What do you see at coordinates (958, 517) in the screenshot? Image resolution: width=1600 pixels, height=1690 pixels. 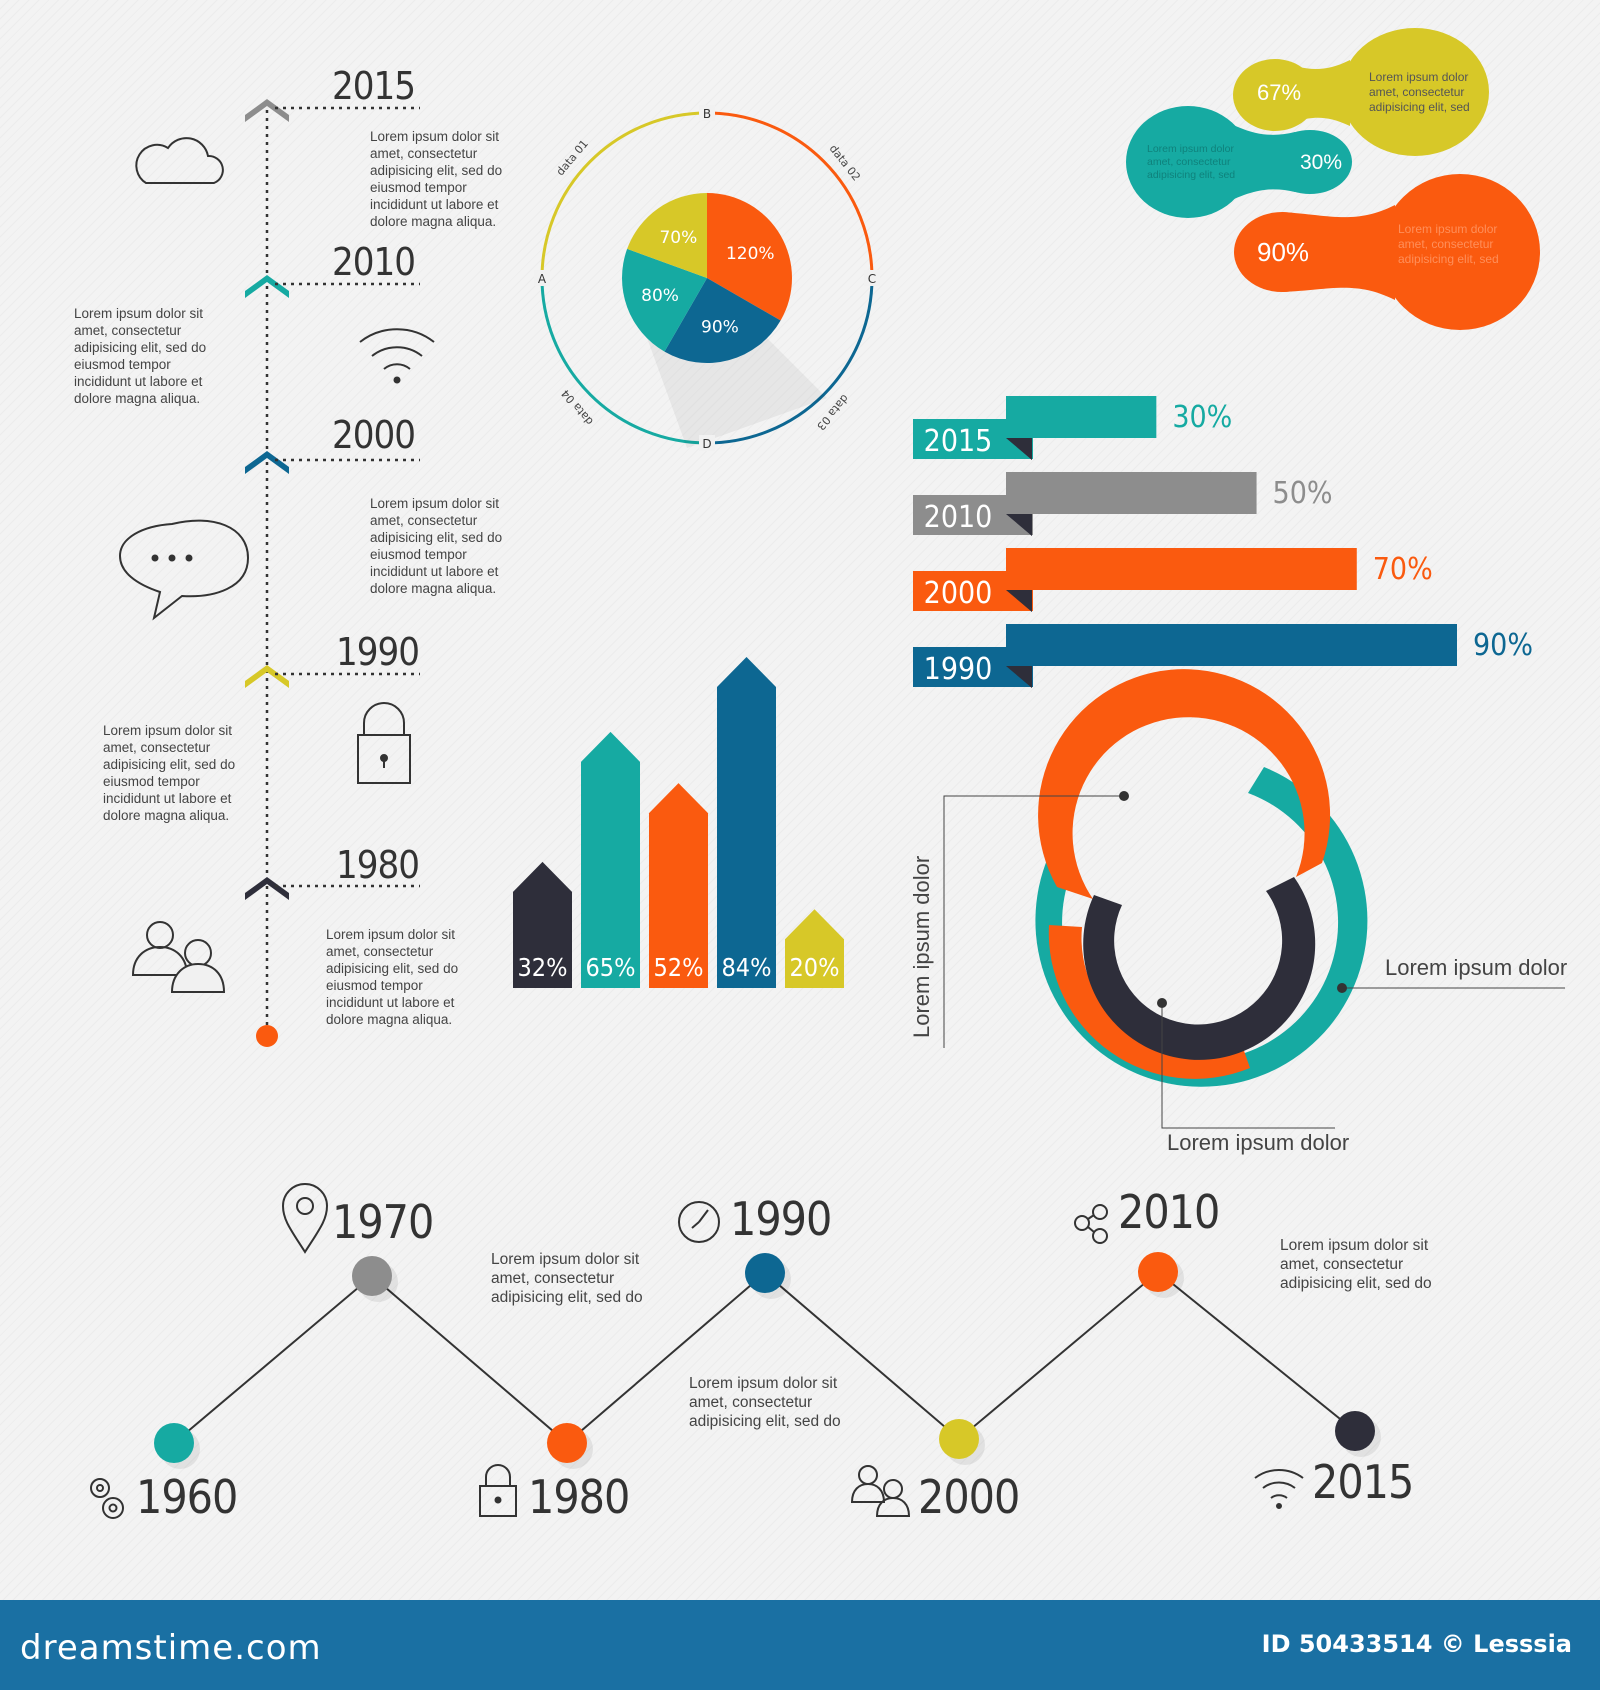 I see `hbar-year-2010: 2010` at bounding box center [958, 517].